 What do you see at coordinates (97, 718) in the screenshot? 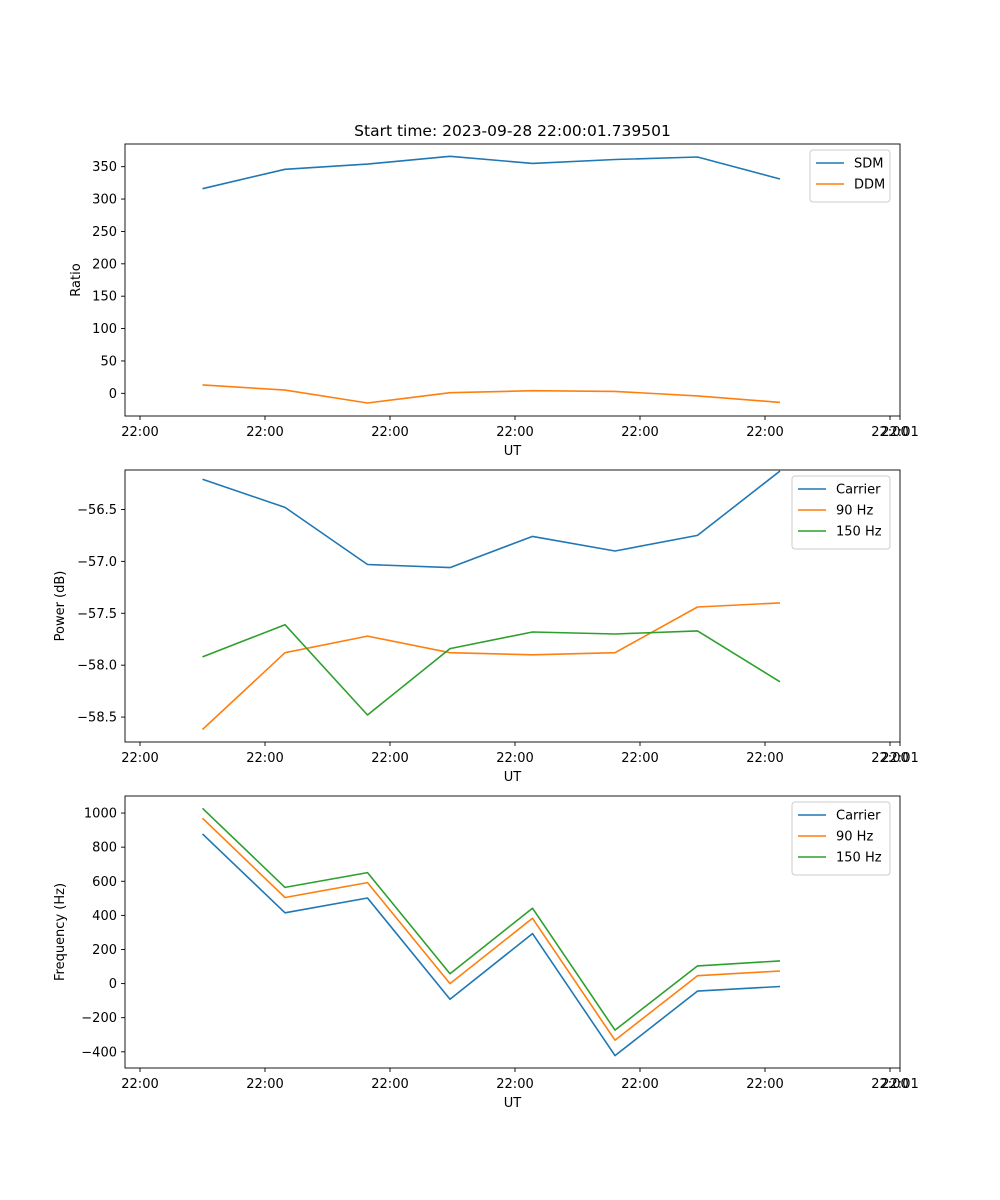
I see `y-tick-label: −58.5` at bounding box center [97, 718].